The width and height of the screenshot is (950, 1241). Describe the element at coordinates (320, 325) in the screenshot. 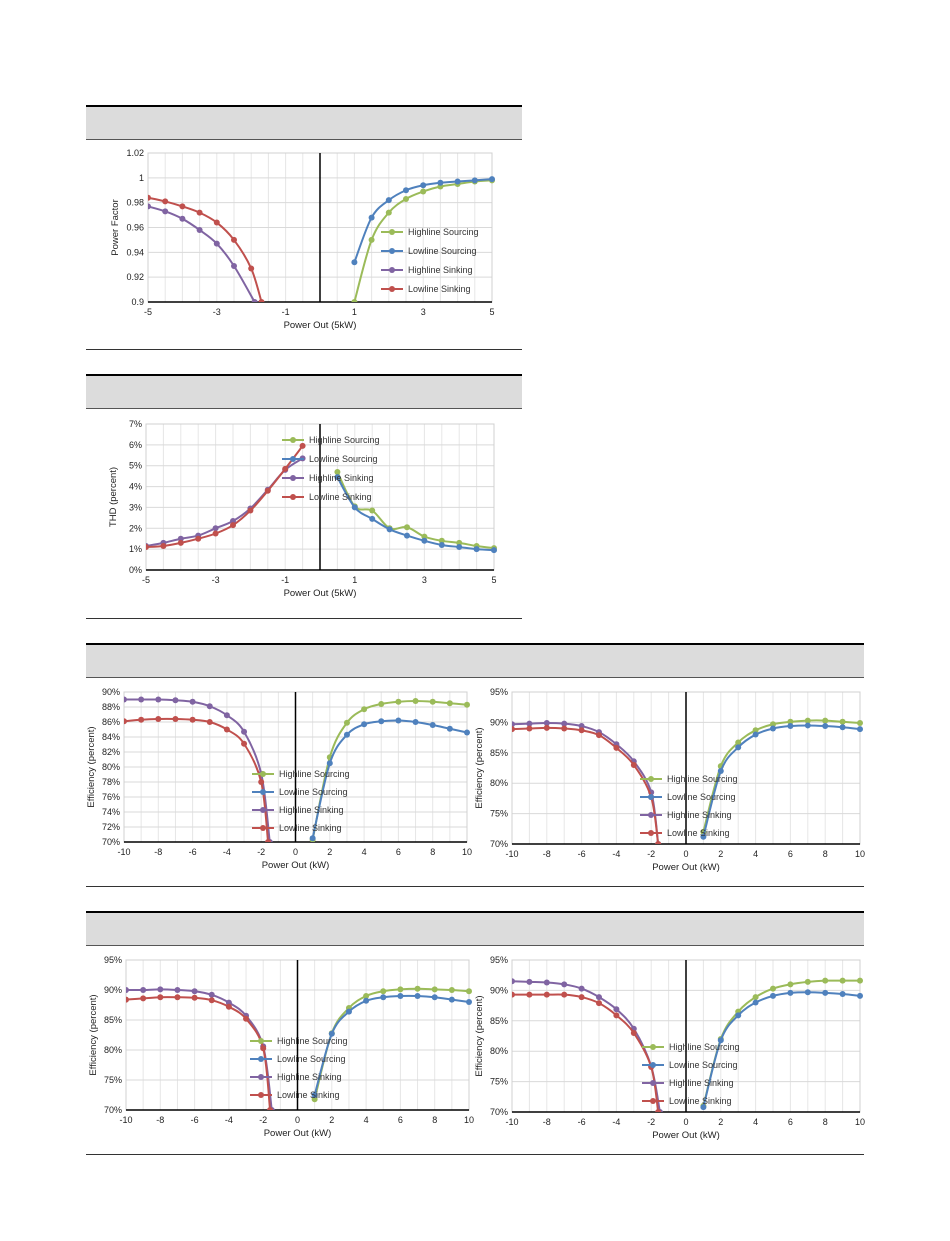

I see `x-axis-title: Power Out (5kW)` at that location.